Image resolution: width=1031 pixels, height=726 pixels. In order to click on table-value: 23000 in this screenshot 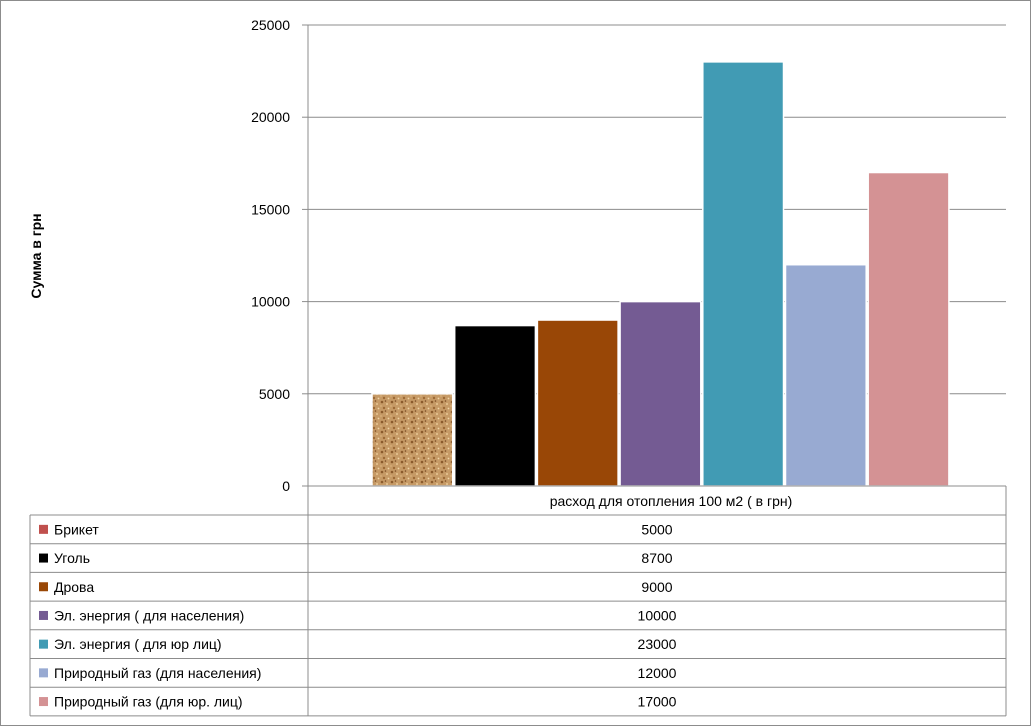, I will do `click(657, 644)`.